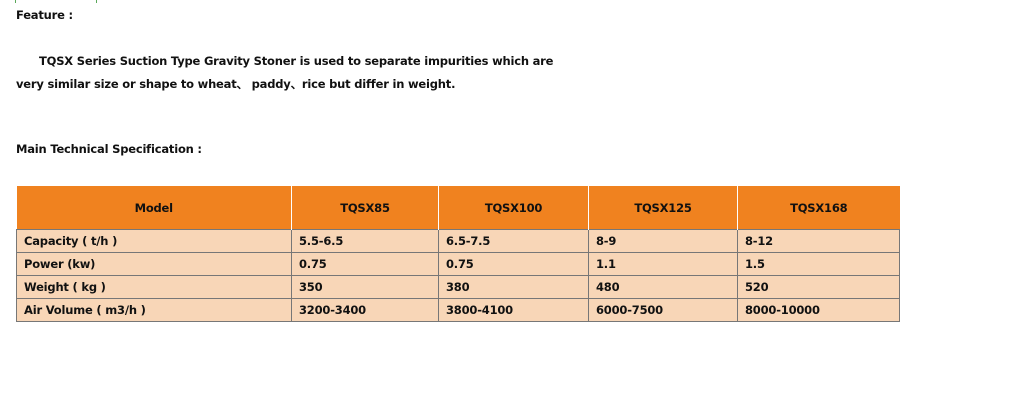  Describe the element at coordinates (154, 264) in the screenshot. I see `row-label: Power (kw)` at that location.